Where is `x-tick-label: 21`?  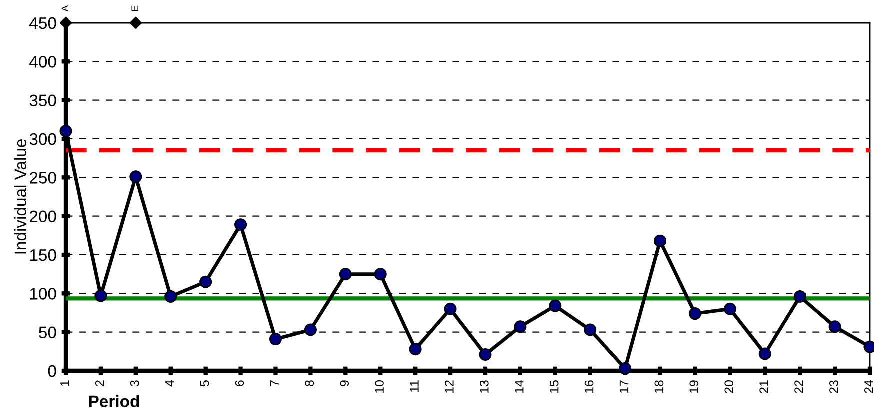
x-tick-label: 21 is located at coordinates (764, 387).